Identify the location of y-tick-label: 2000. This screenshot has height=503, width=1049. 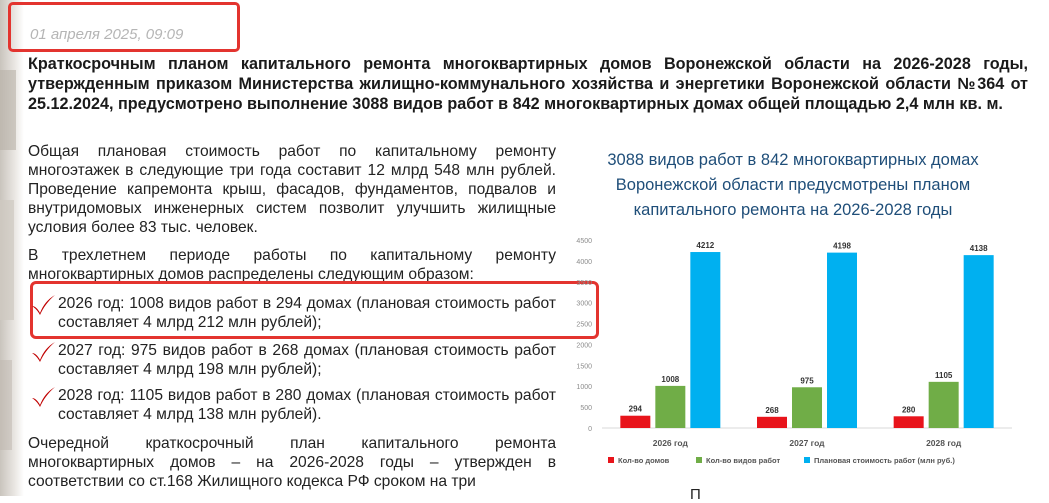
(584, 345).